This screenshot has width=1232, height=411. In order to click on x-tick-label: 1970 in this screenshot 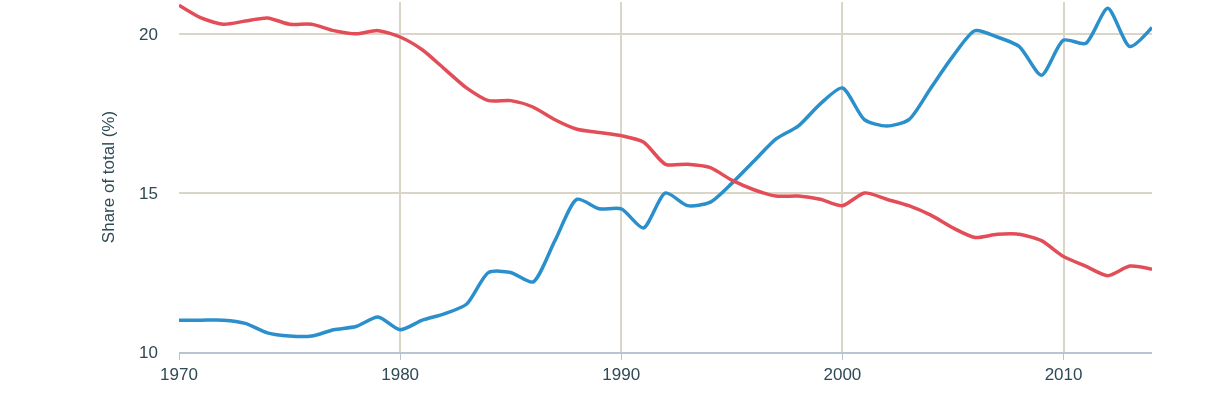, I will do `click(179, 375)`.